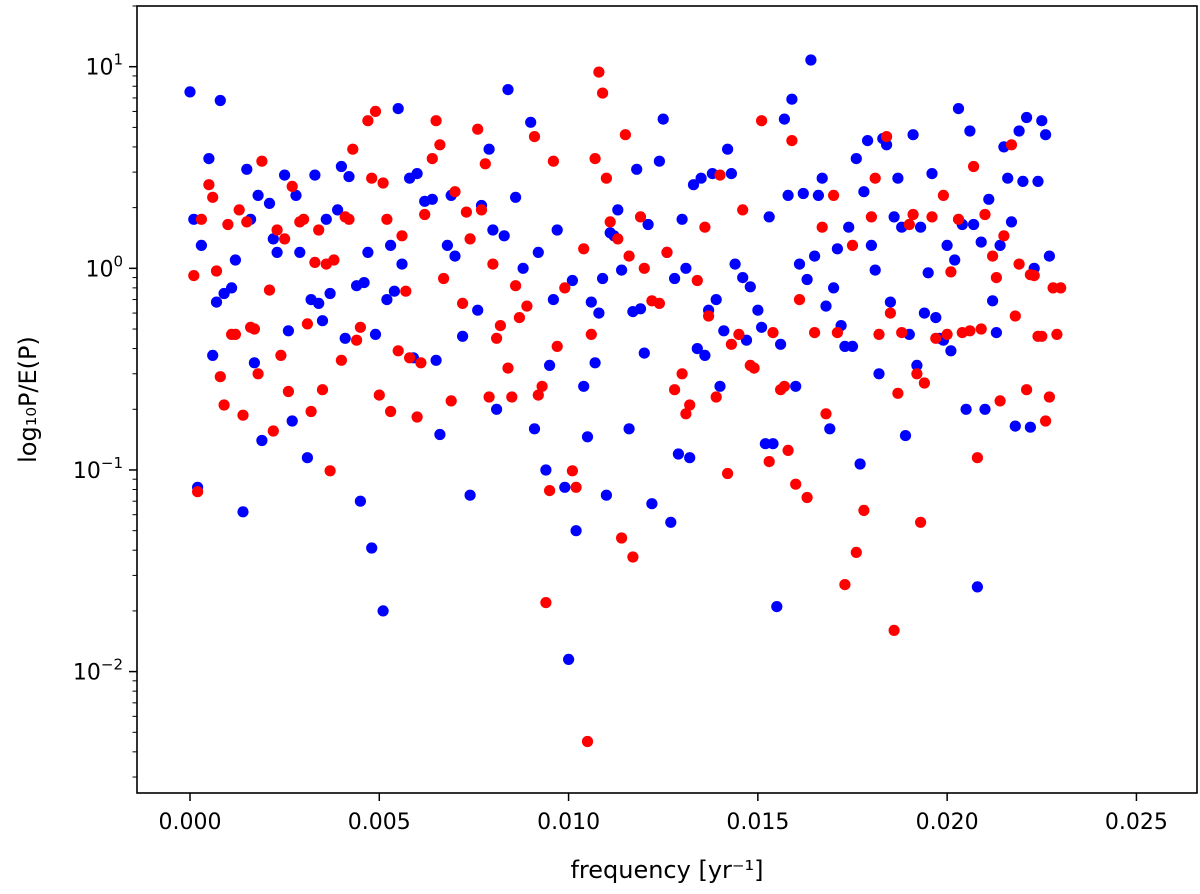  Describe the element at coordinates (28, 399) in the screenshot. I see `y-axis-label: log₁₀P/E(P)` at that location.